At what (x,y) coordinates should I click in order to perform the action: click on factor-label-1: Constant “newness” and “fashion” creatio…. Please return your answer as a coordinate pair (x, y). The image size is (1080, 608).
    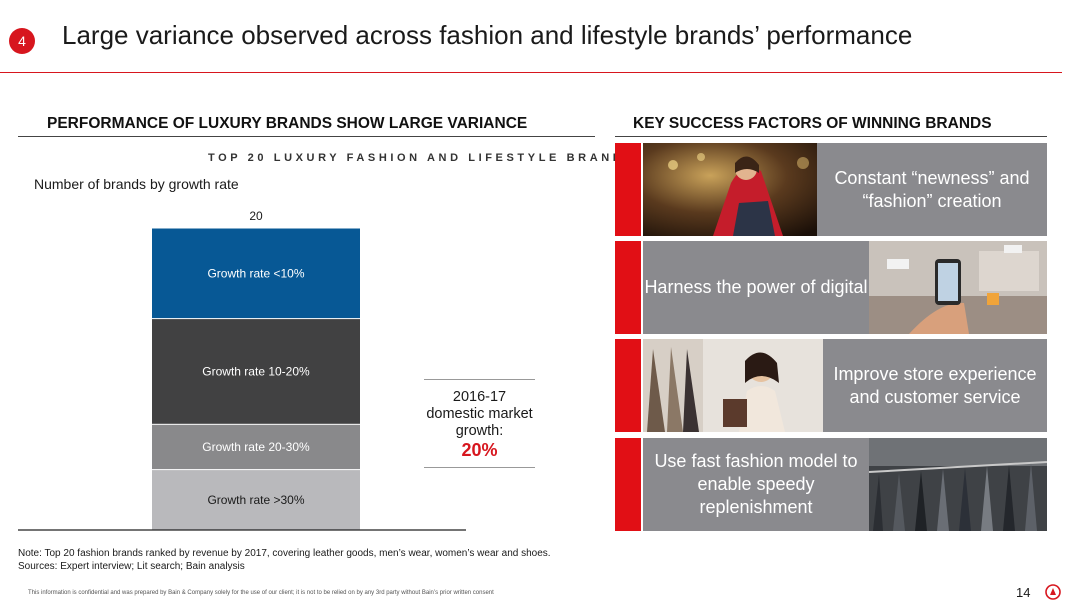
    Looking at the image, I should click on (932, 189).